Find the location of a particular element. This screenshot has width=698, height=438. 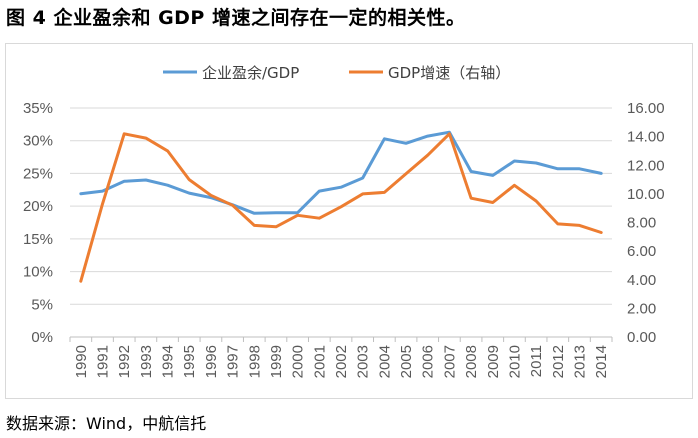

x-axis-tick-label: 2007 is located at coordinates (449, 361).